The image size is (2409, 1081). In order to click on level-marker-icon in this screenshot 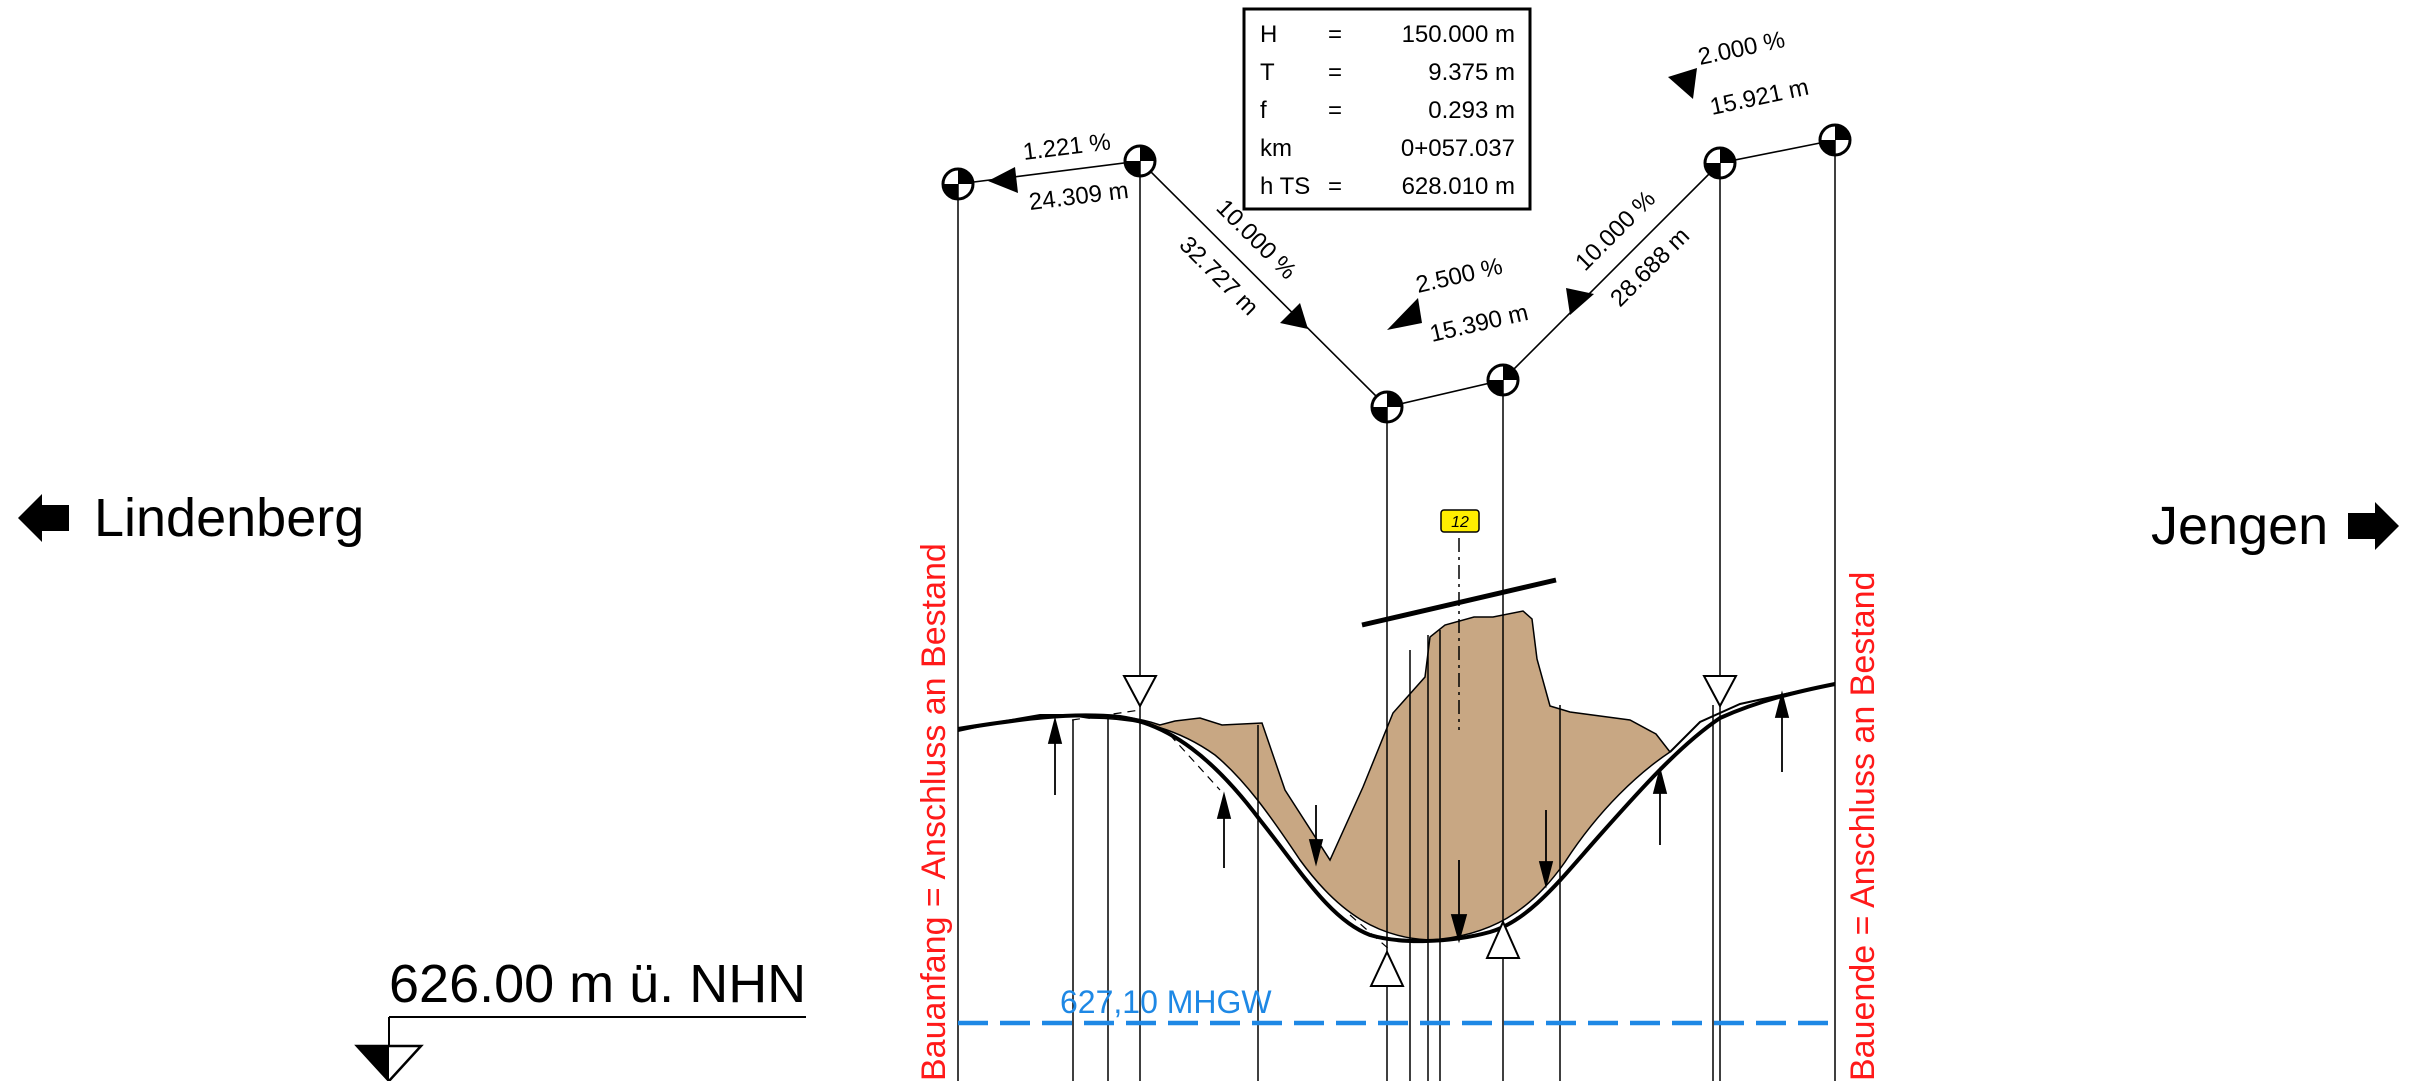, I will do `click(1430, 831)`.